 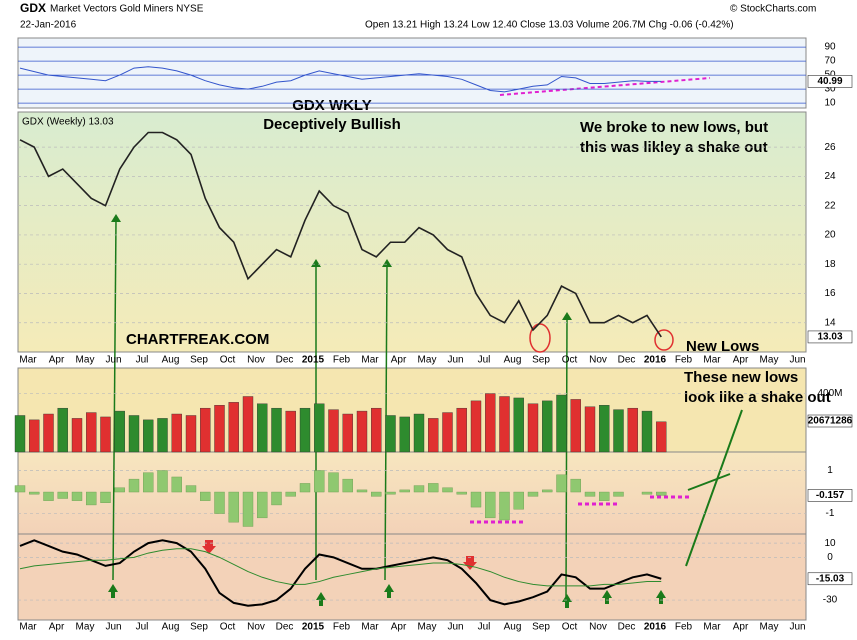 What do you see at coordinates (340, 573) in the screenshot?
I see `oscillator-line` at bounding box center [340, 573].